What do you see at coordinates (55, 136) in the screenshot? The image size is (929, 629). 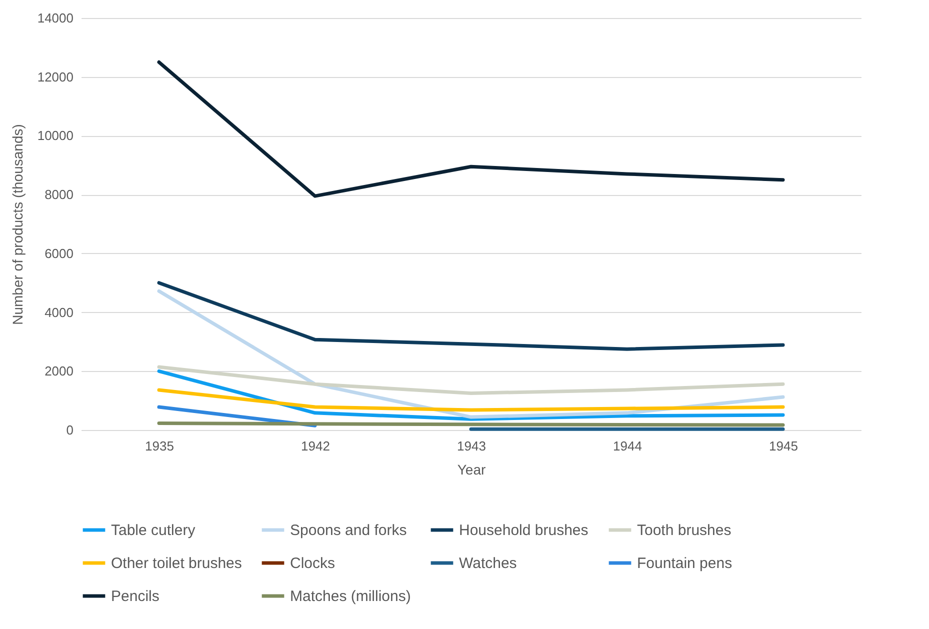 I see `y-tick-label: 10000` at bounding box center [55, 136].